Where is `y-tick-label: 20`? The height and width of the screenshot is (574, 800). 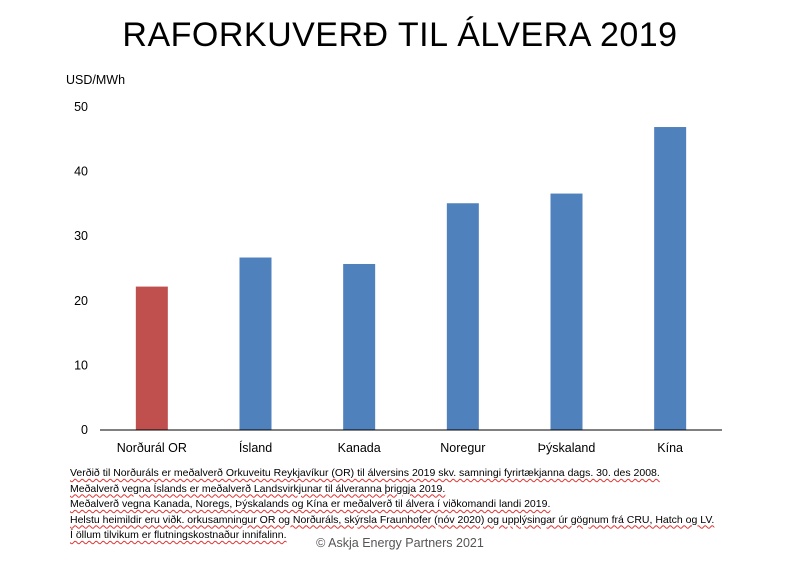 y-tick-label: 20 is located at coordinates (81, 301).